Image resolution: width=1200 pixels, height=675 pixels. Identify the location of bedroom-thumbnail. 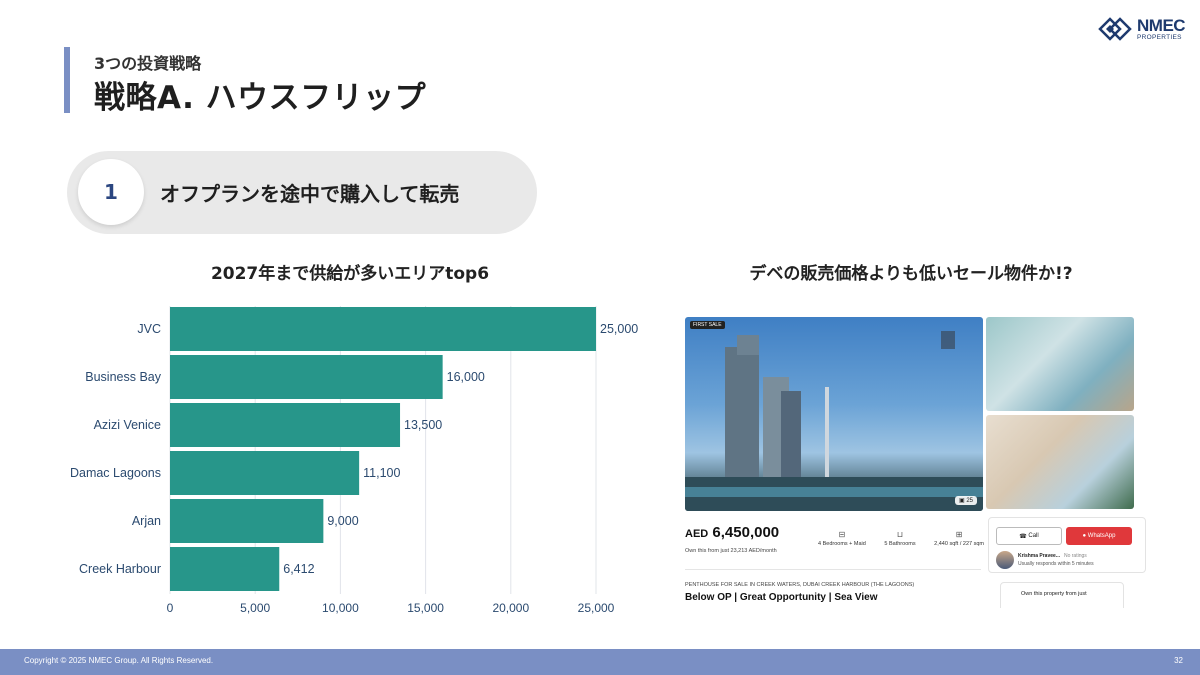
(1060, 462).